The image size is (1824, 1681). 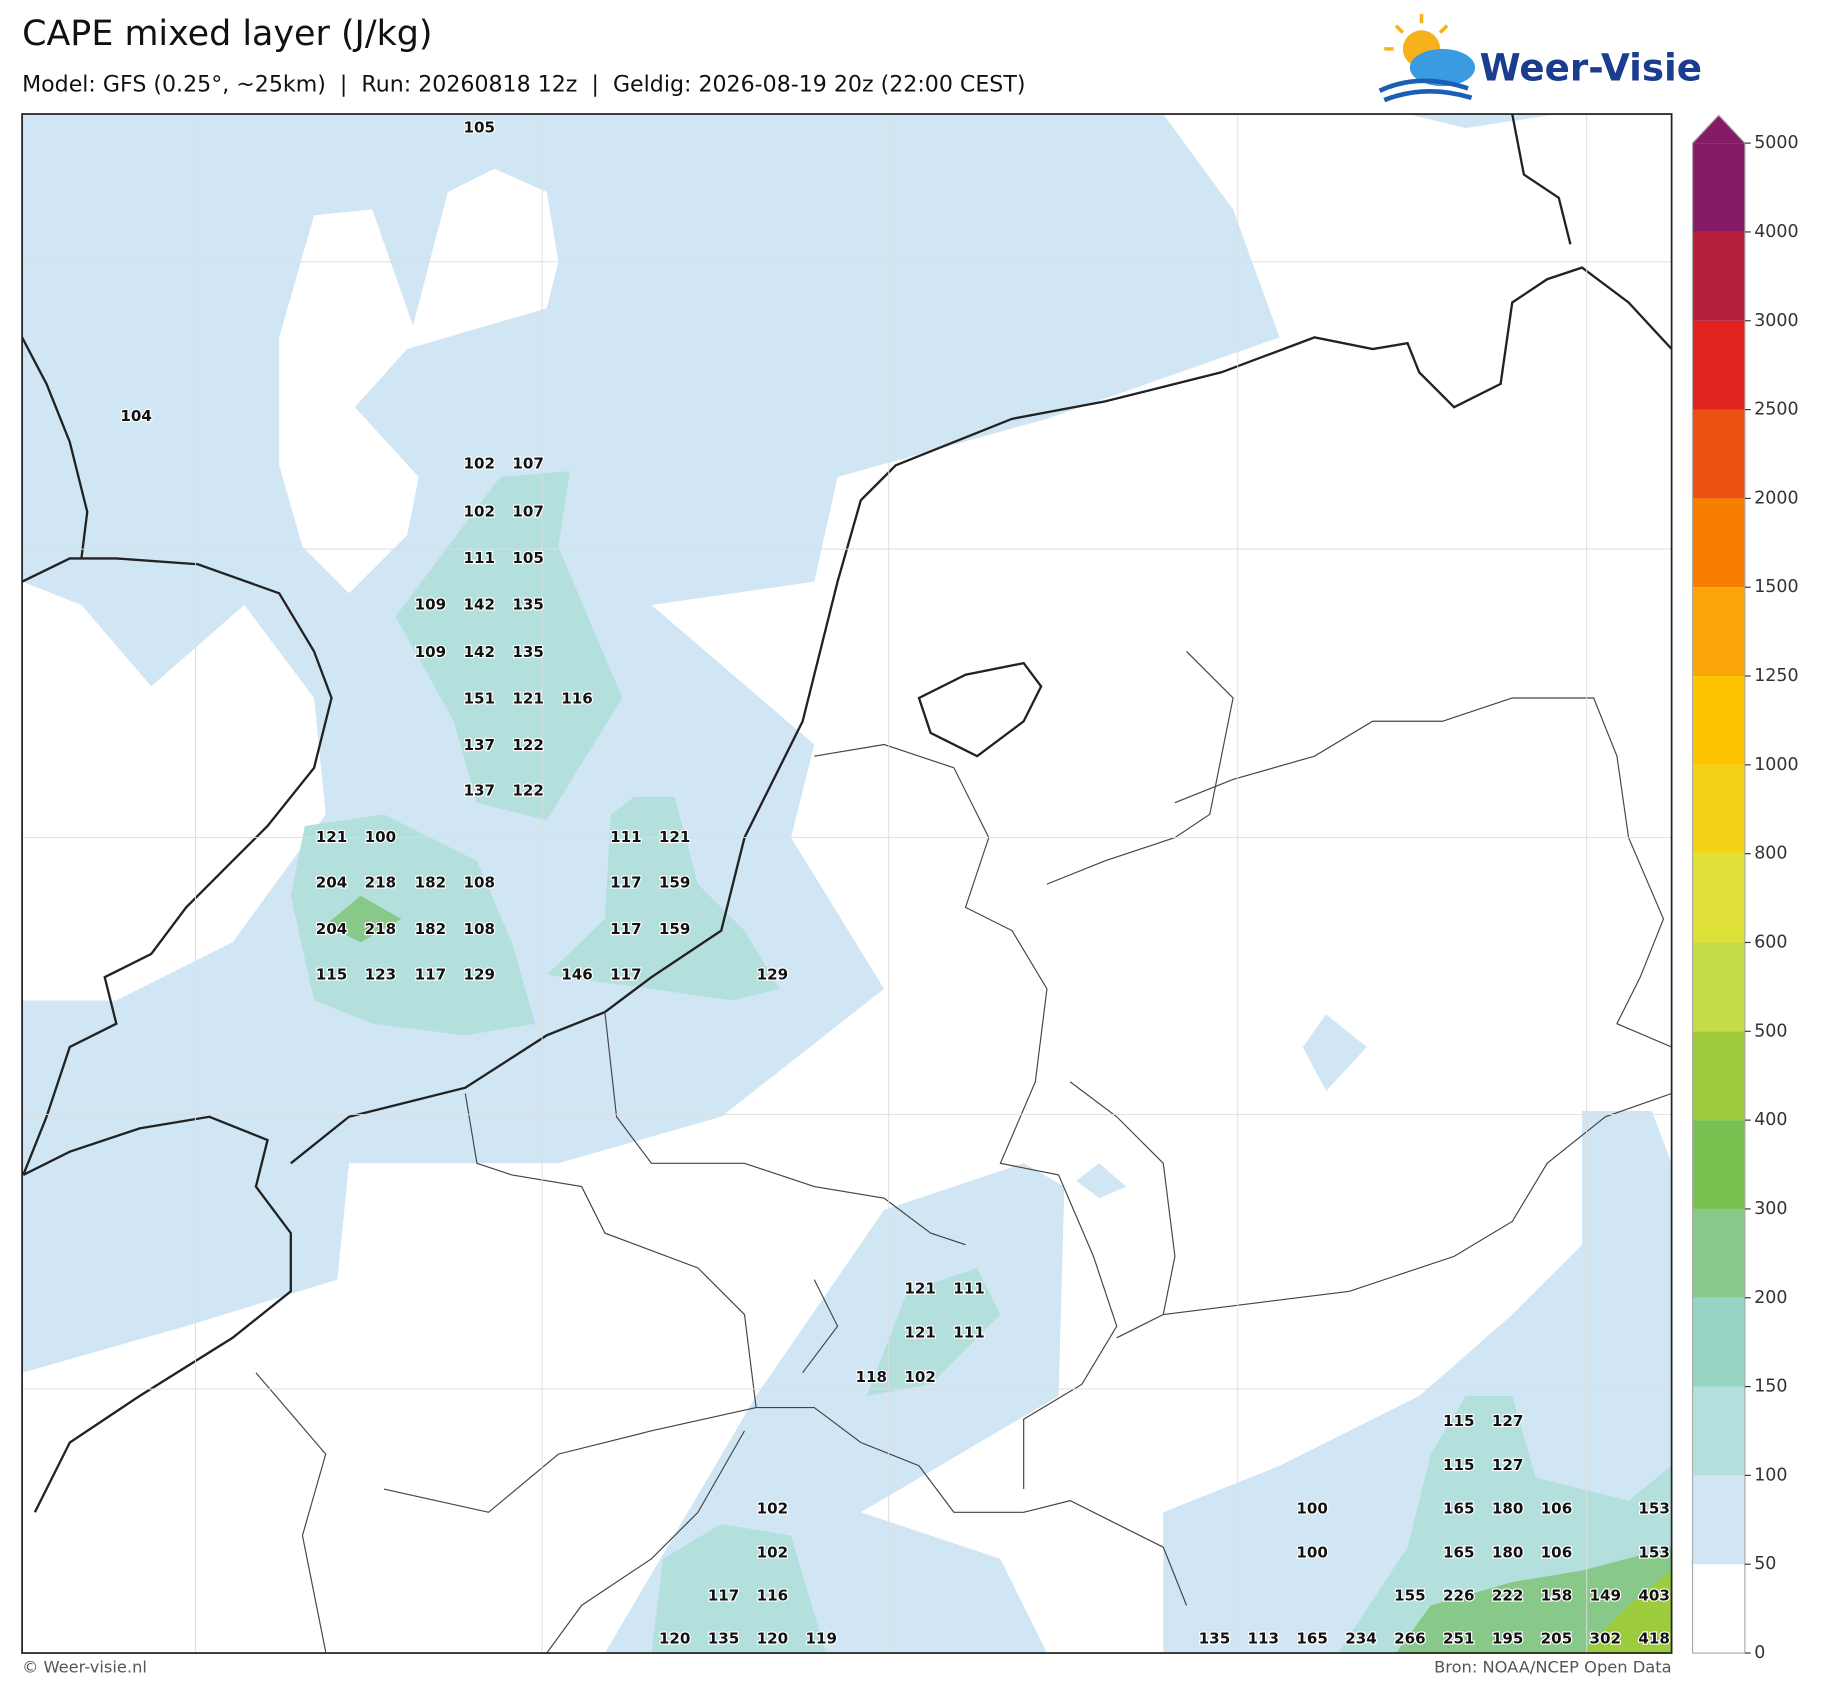 What do you see at coordinates (84, 1667) in the screenshot?
I see `footer-left: © Weer-visie.nl` at bounding box center [84, 1667].